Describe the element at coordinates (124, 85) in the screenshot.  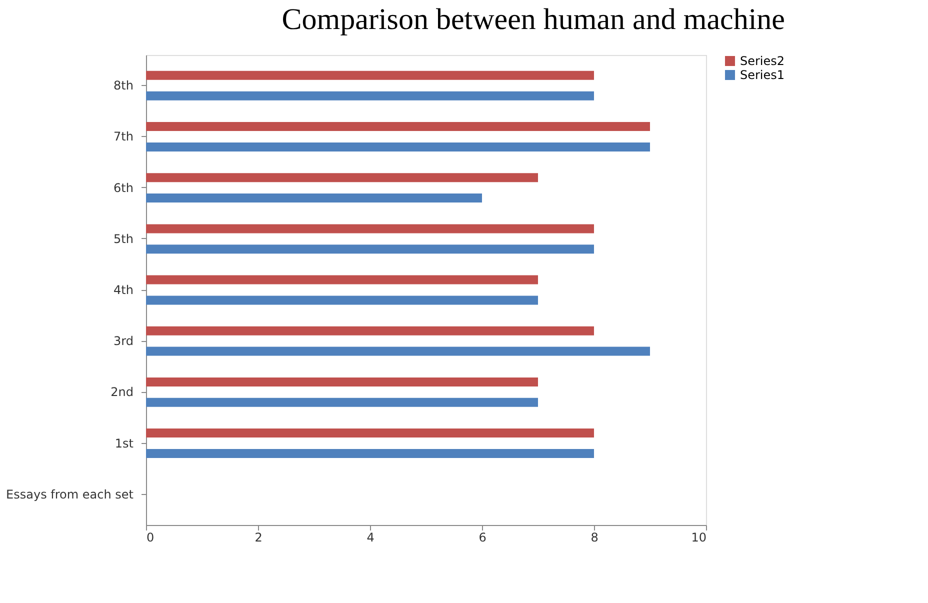
I see `y-tick-label: 8th` at that location.